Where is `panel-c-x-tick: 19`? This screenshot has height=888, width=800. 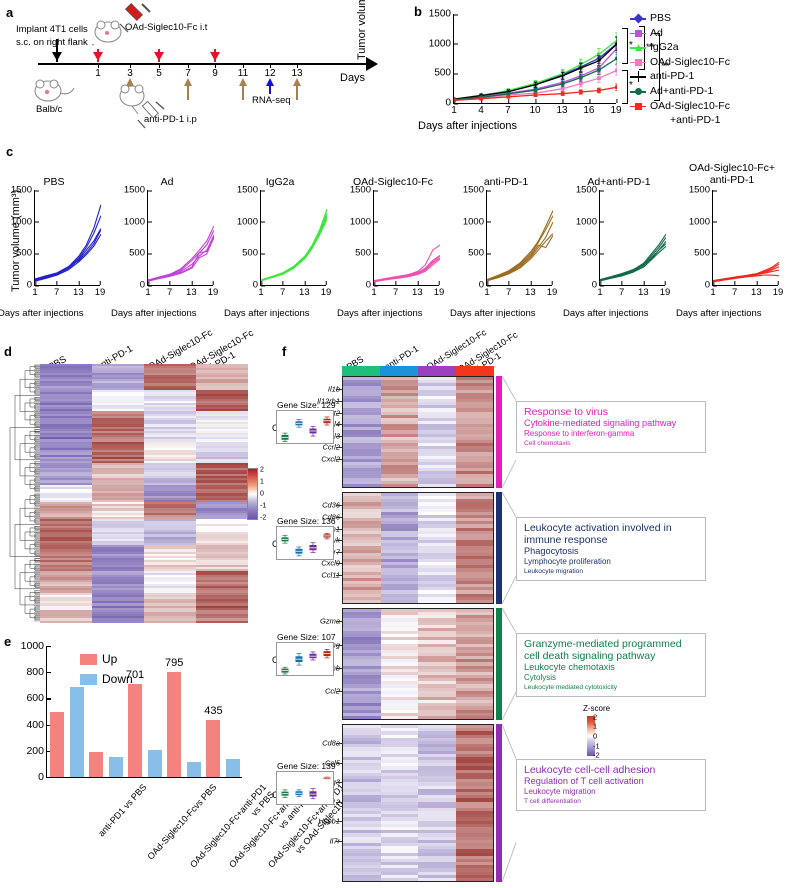
panel-c-x-tick: 19 is located at coordinates (100, 289).